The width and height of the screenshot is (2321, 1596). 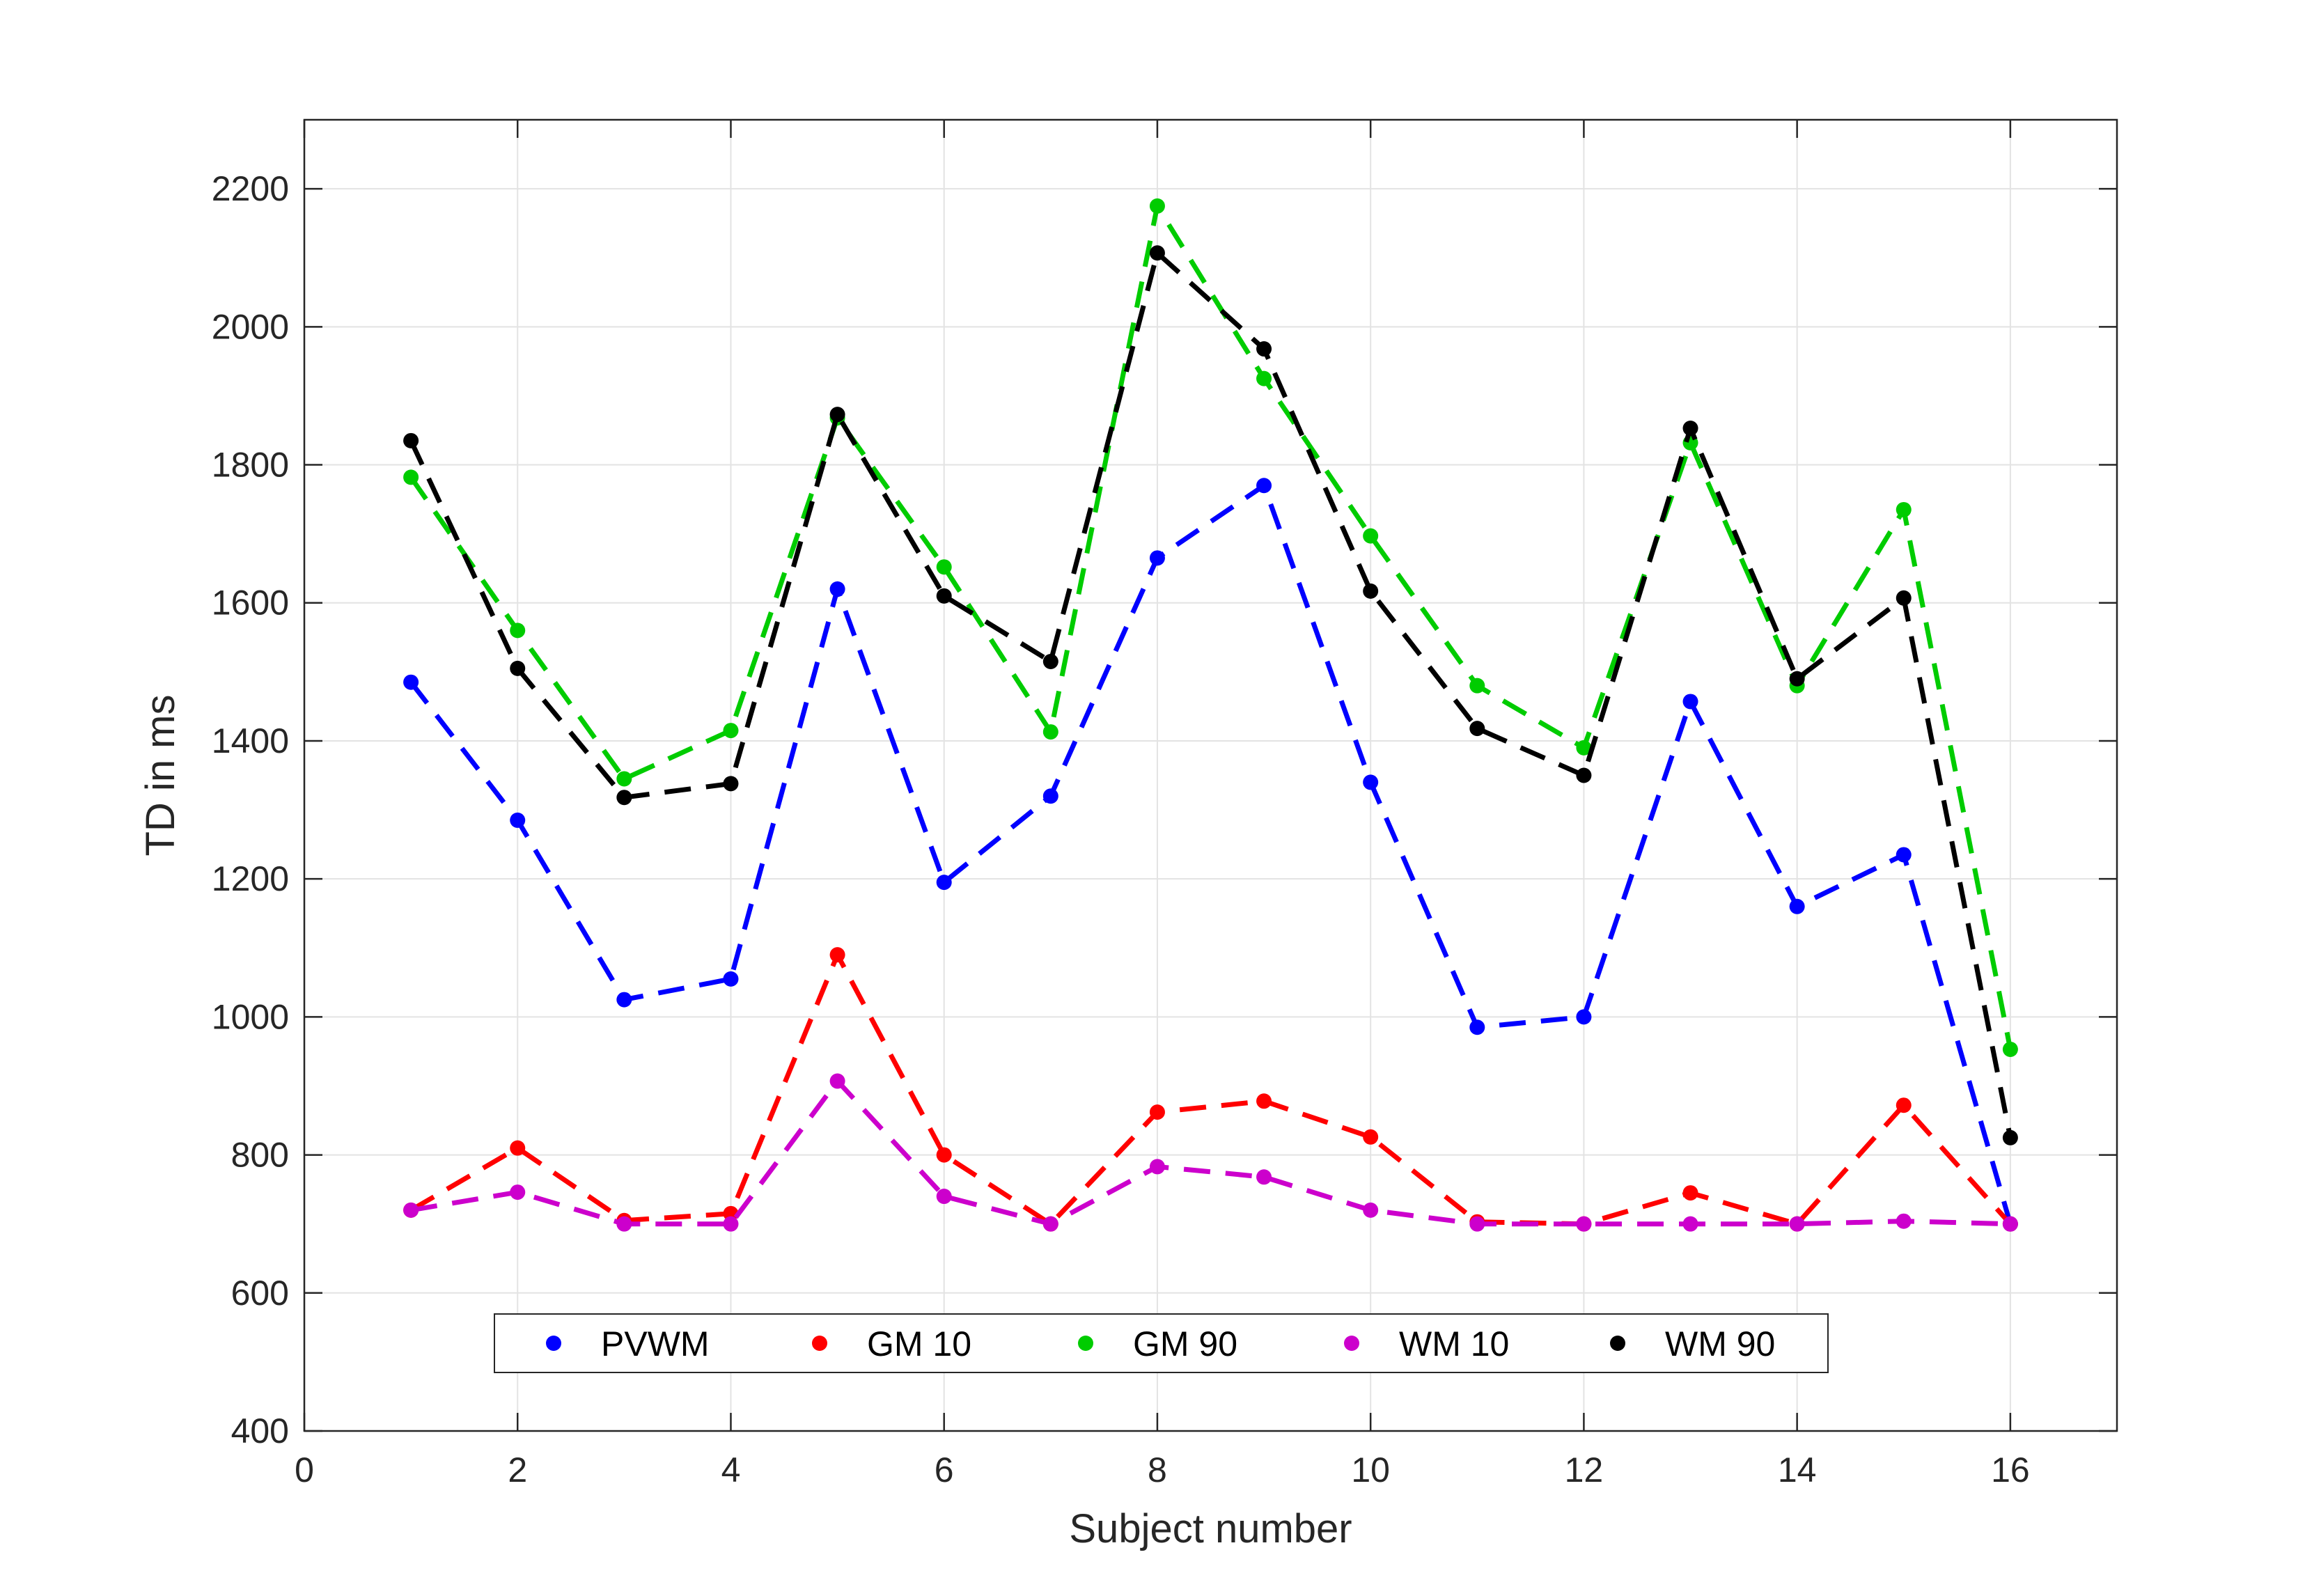 What do you see at coordinates (731, 1470) in the screenshot?
I see `x-tick-label: 4` at bounding box center [731, 1470].